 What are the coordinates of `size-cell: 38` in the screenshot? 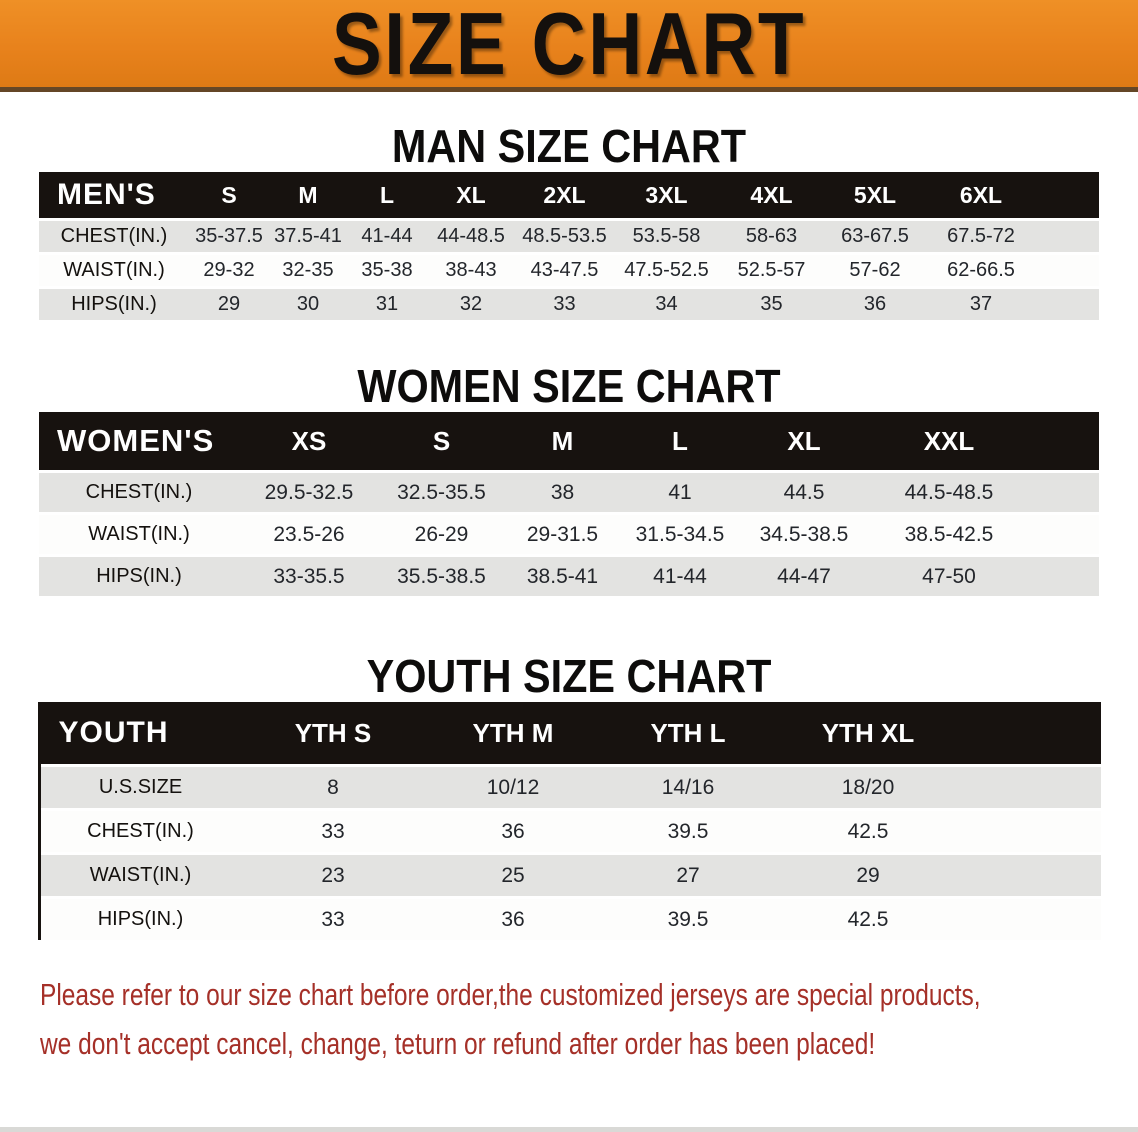 It's located at (562, 491).